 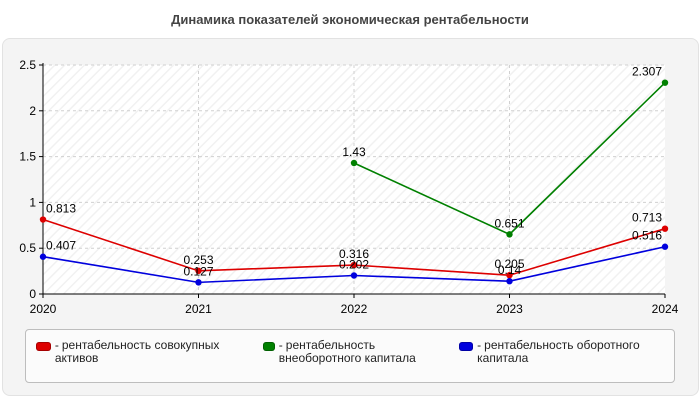 What do you see at coordinates (466, 346) in the screenshot?
I see `legend-swatch-blue` at bounding box center [466, 346].